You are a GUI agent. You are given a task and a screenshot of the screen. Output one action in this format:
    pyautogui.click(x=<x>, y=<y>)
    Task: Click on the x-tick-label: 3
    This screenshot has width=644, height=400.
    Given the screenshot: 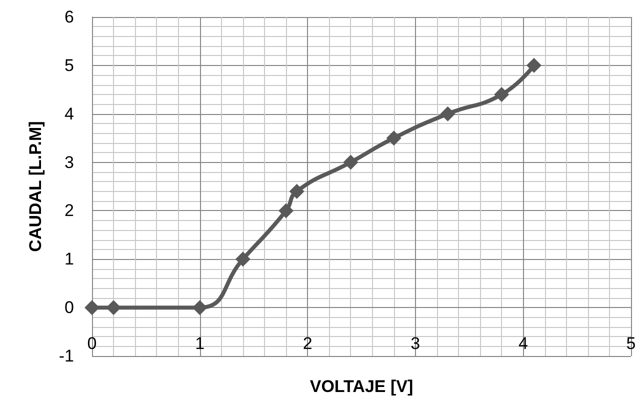 What is the action you would take?
    pyautogui.click(x=415, y=343)
    